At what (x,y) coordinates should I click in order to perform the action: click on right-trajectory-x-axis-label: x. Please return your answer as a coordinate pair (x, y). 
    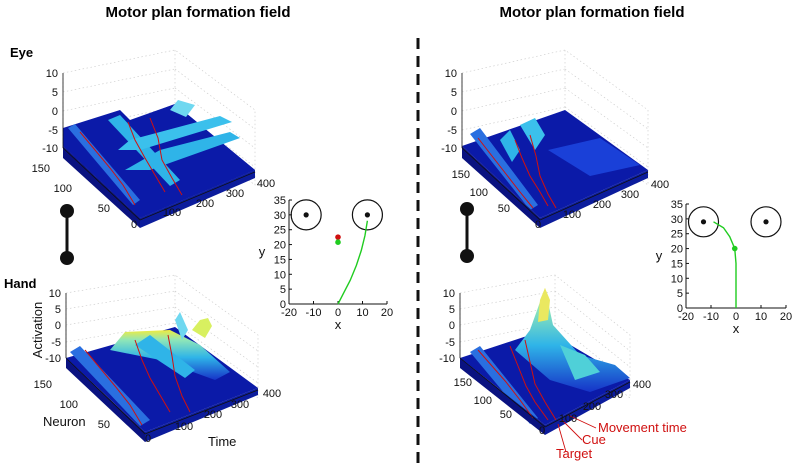
    Looking at the image, I should click on (736, 328).